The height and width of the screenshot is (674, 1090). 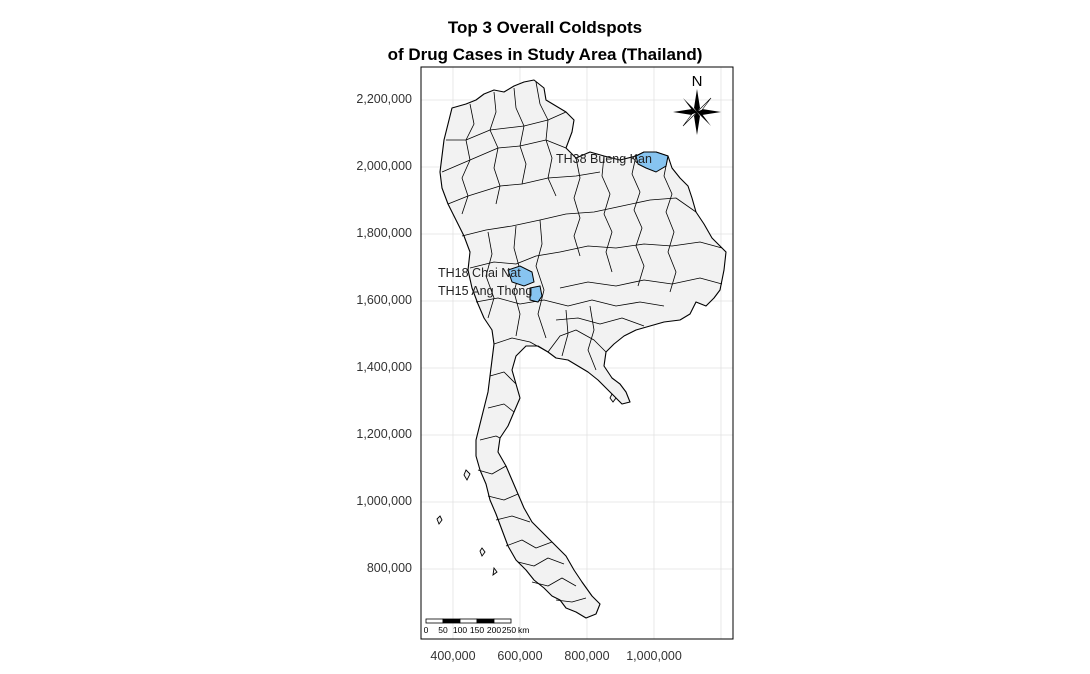 I want to click on scale-bar: 0 50 100 150 200 250 km, so click(x=476, y=626).